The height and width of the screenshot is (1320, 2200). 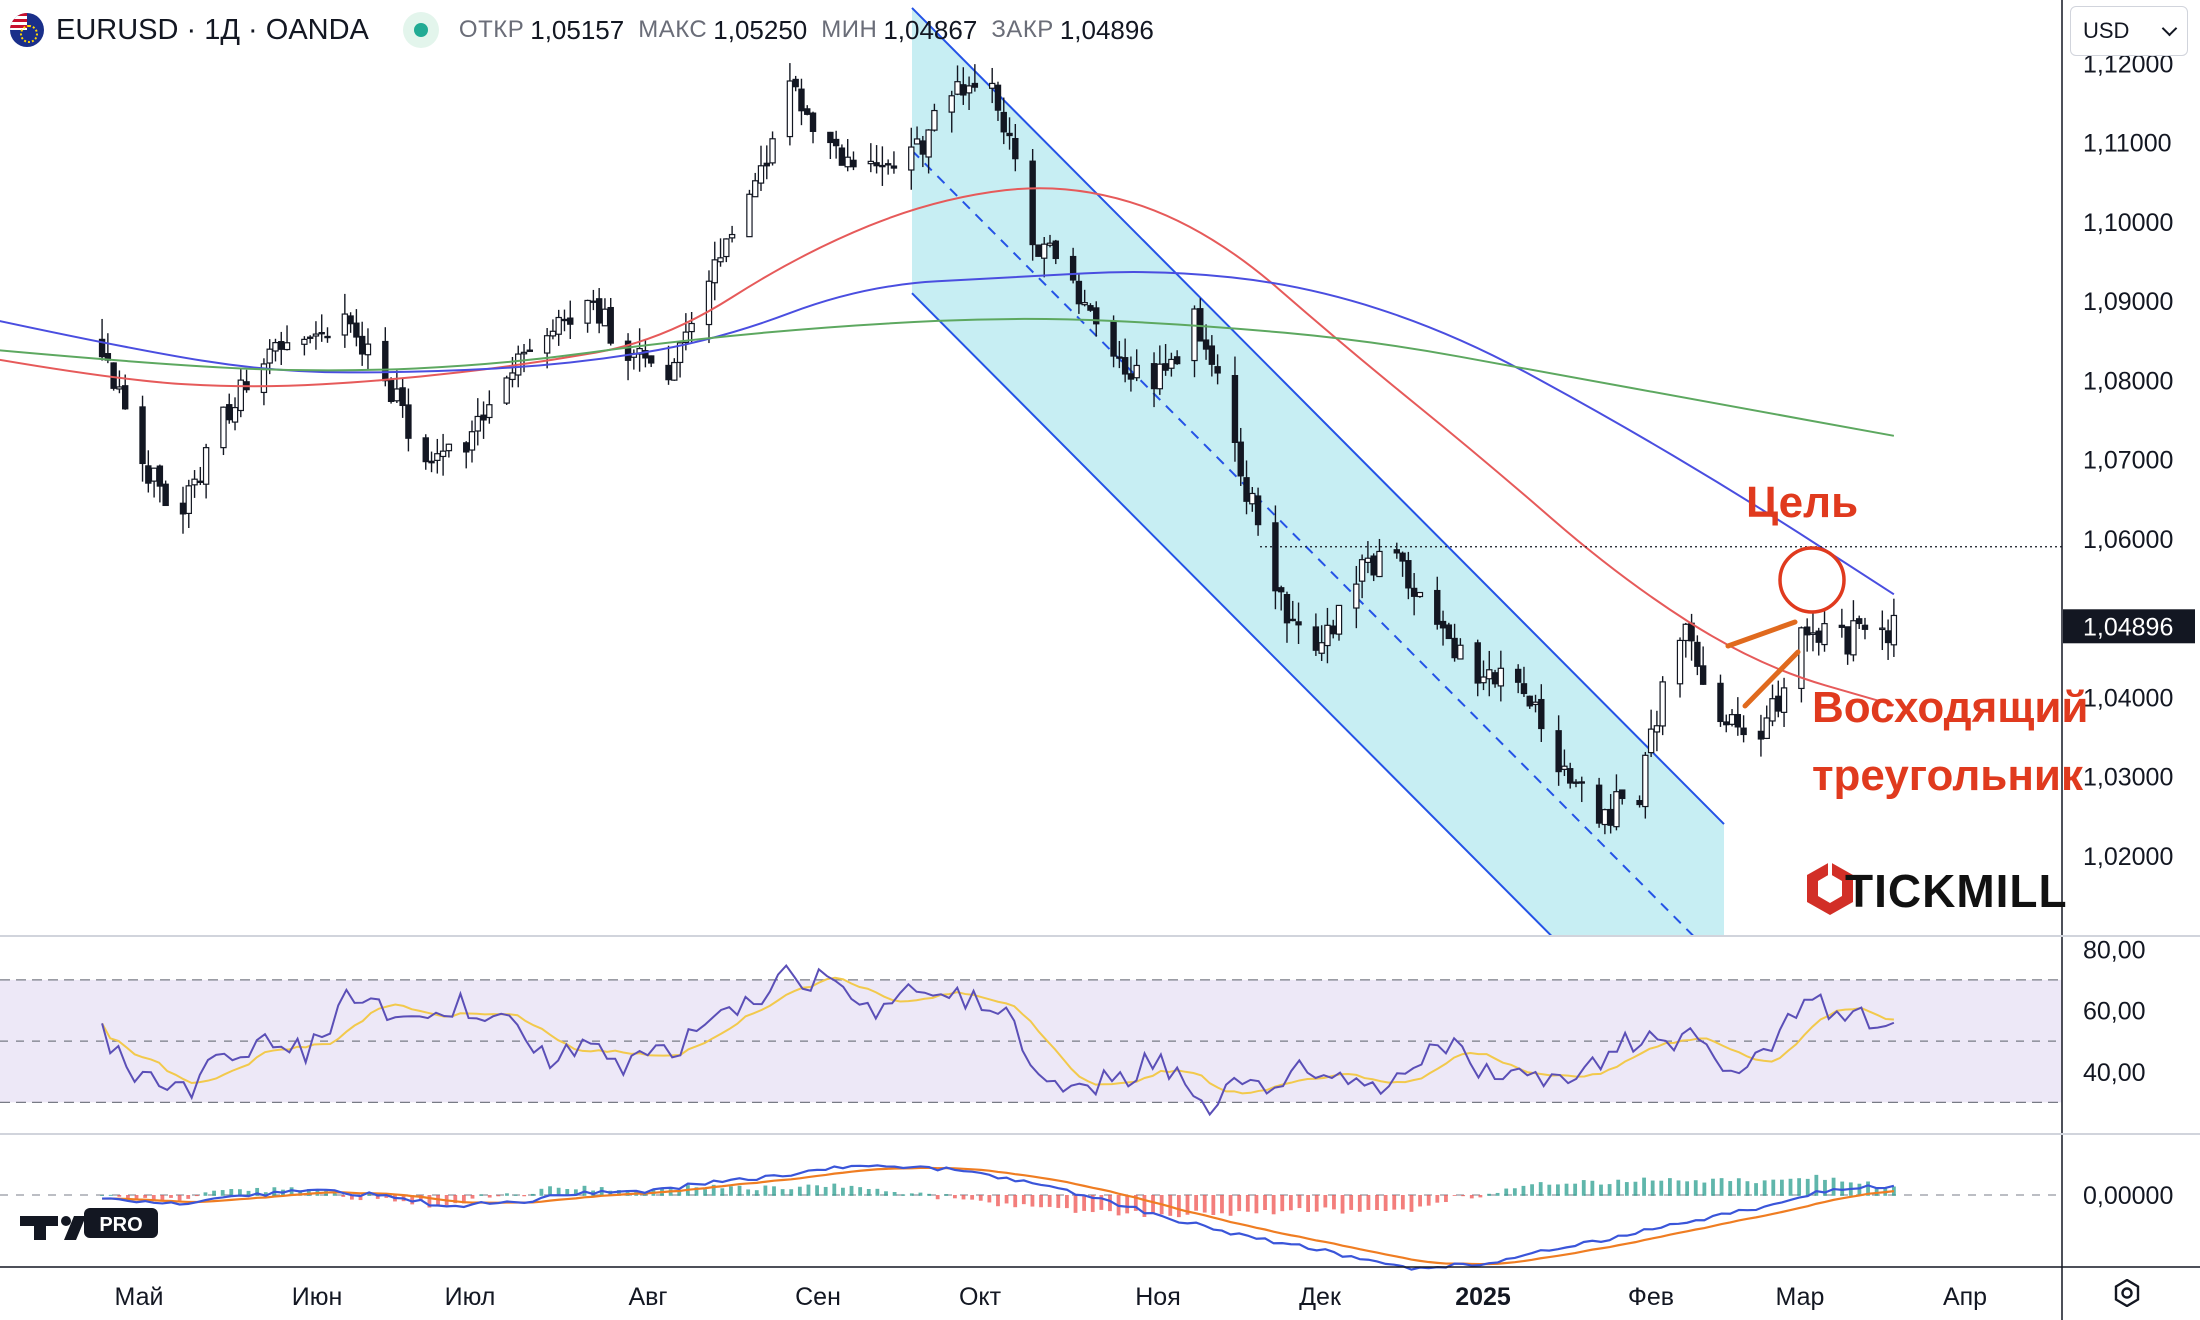 What do you see at coordinates (2127, 1293) in the screenshot?
I see `gear-icon` at bounding box center [2127, 1293].